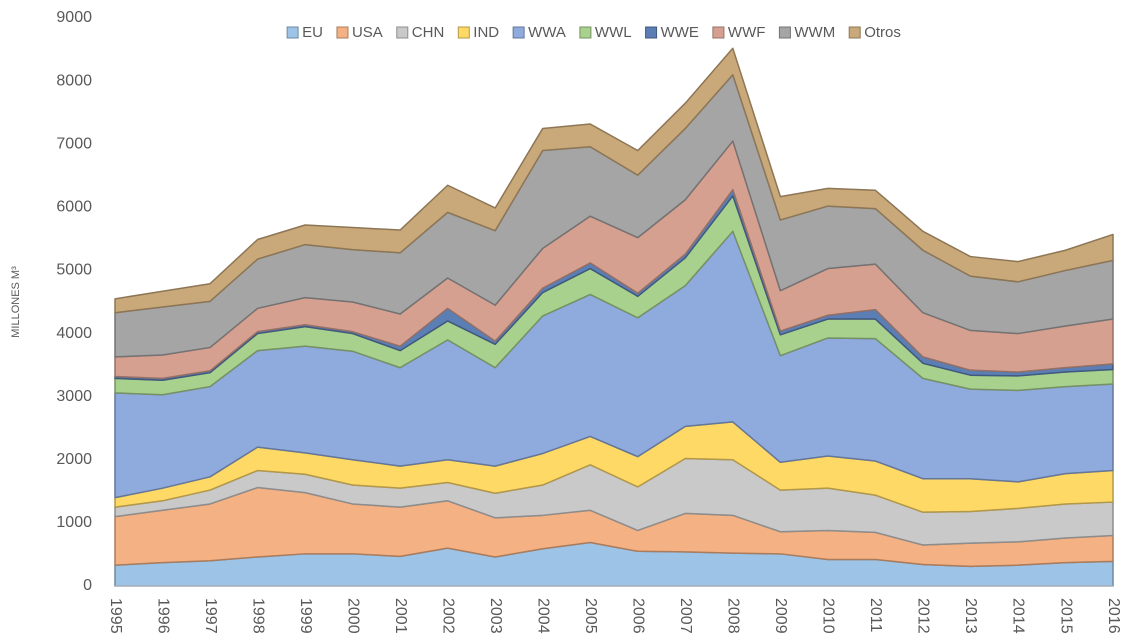  What do you see at coordinates (257, 616) in the screenshot?
I see `x-tick-label: 1998` at bounding box center [257, 616].